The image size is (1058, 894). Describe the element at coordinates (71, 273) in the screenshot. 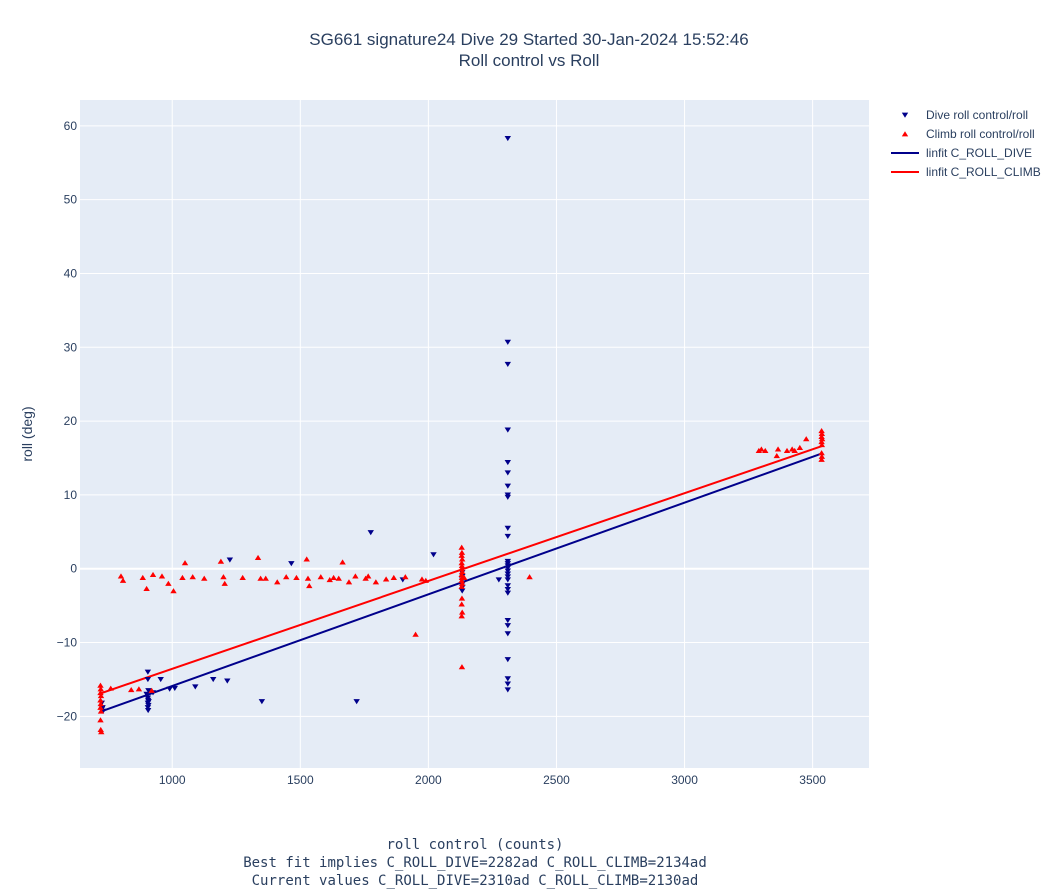

I see `y-tick-label: 40` at that location.